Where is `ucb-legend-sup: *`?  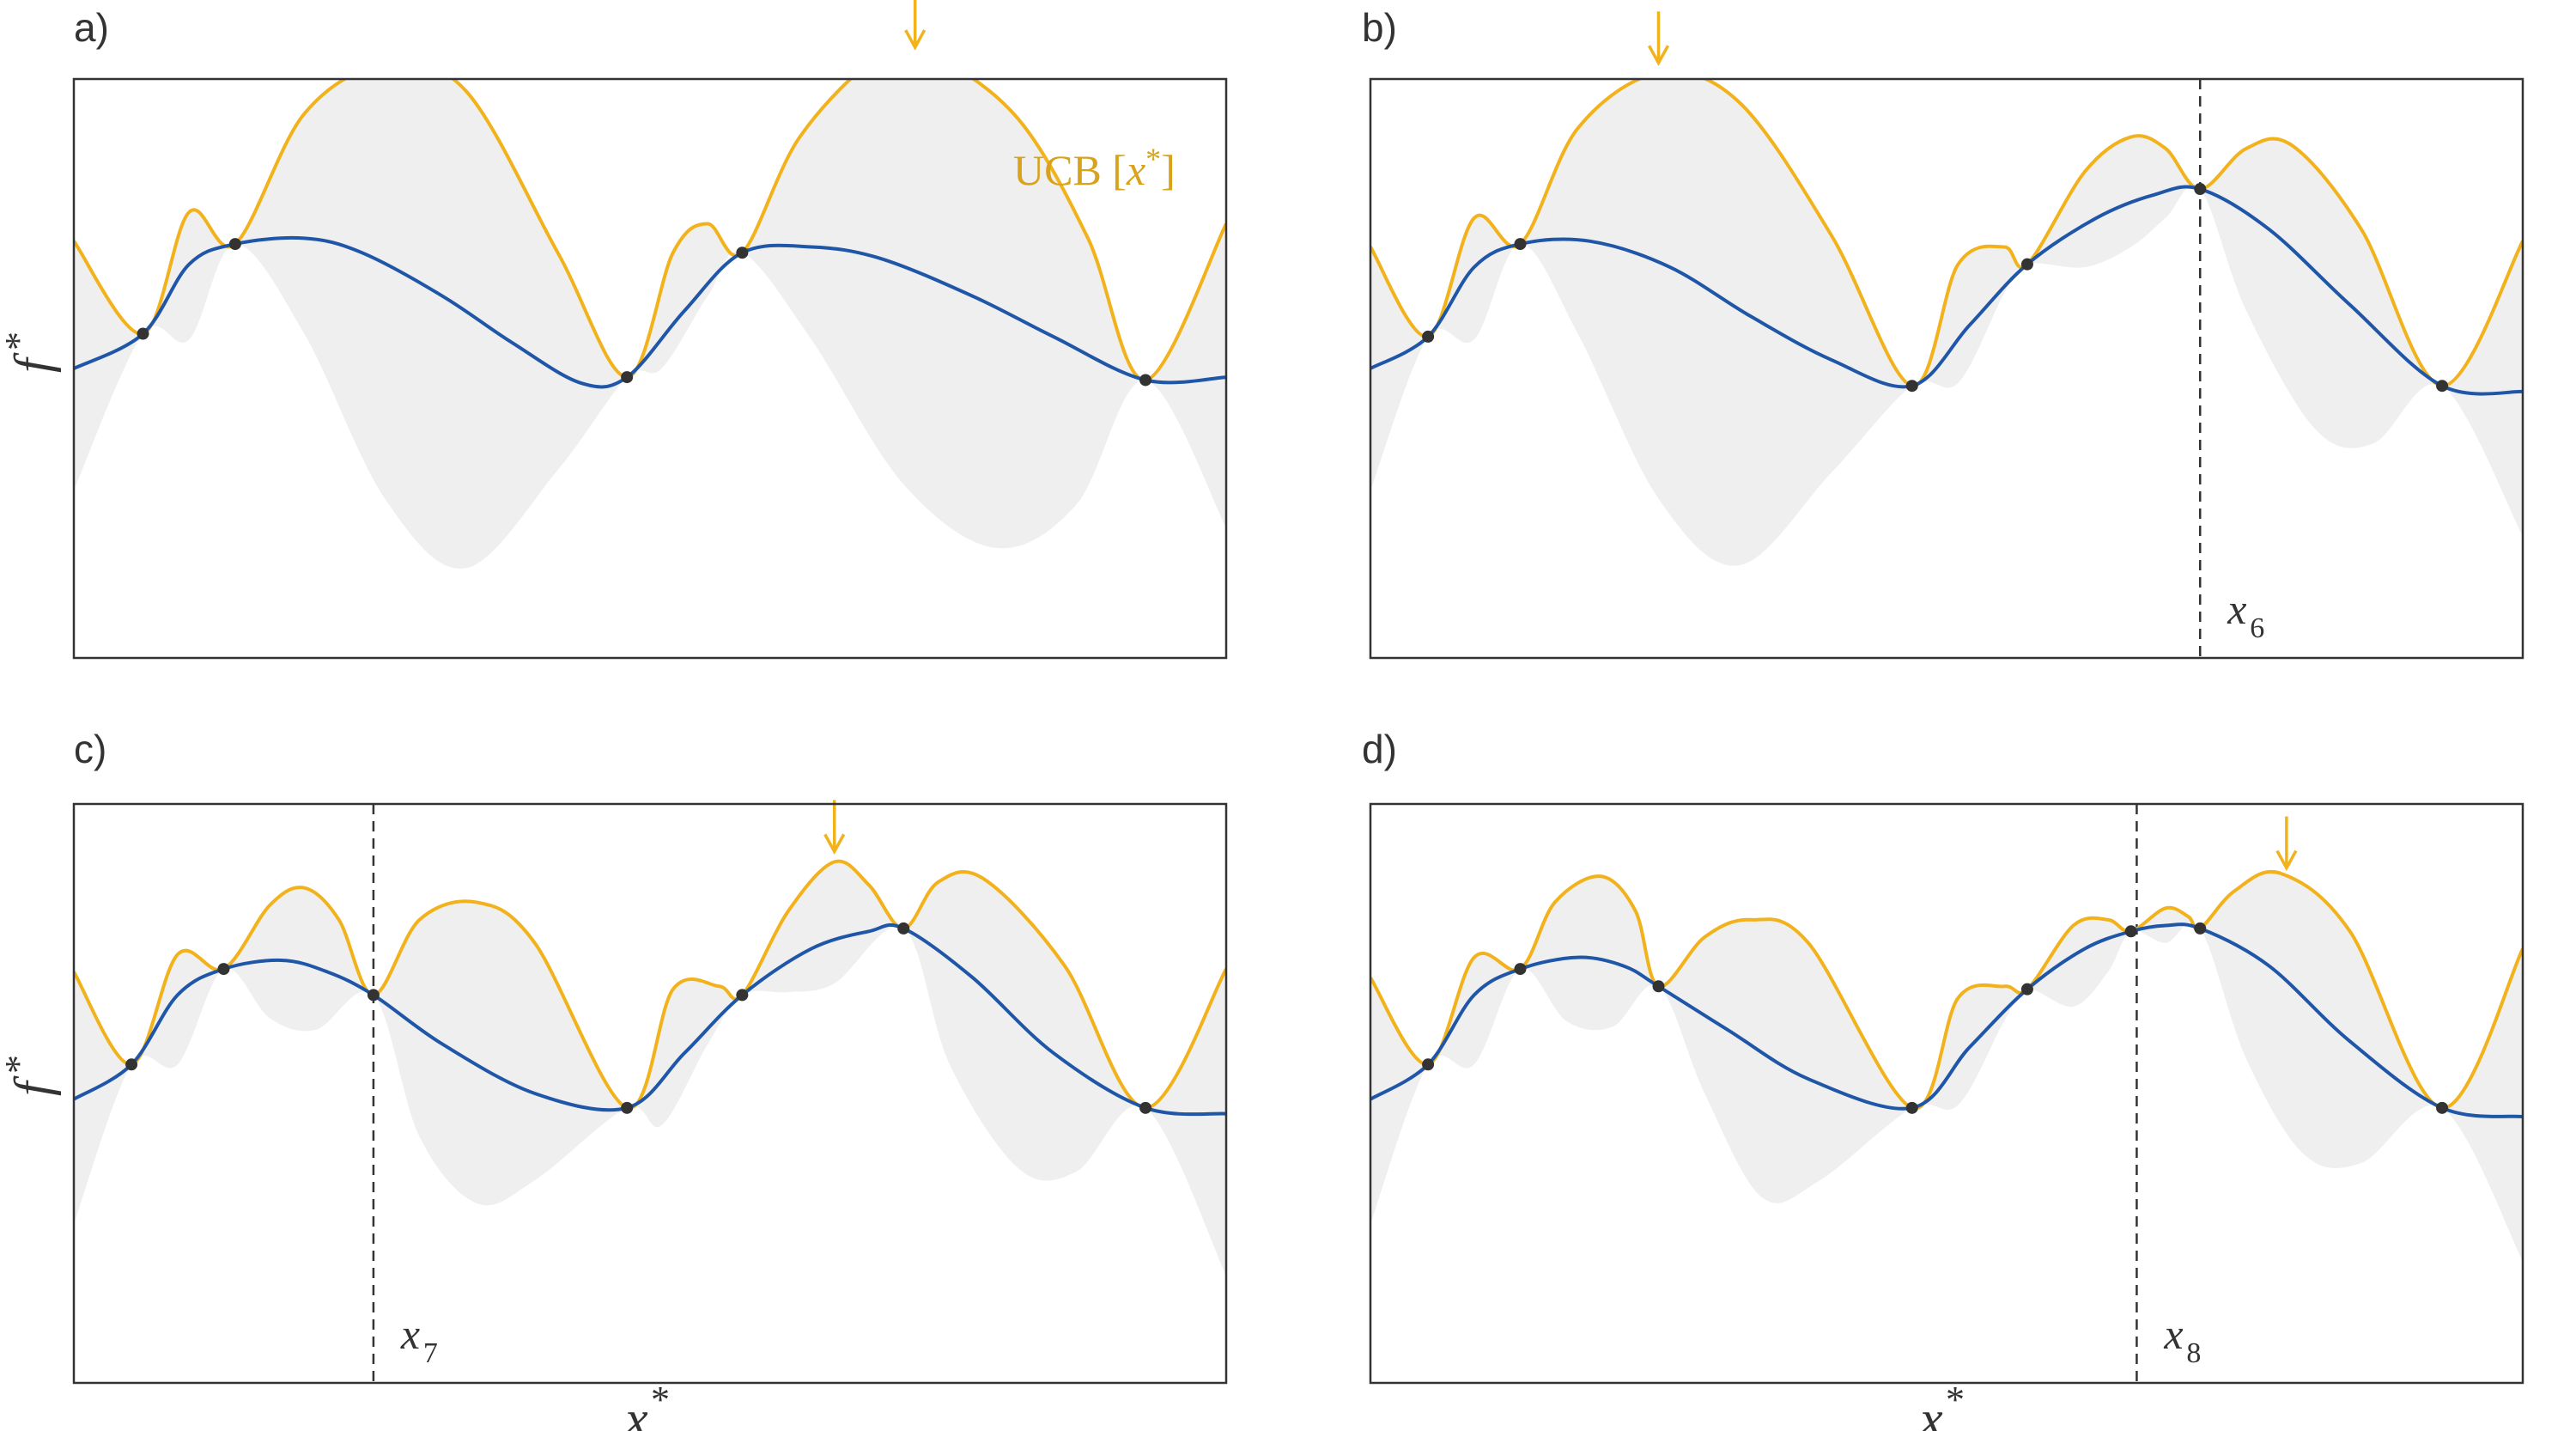 ucb-legend-sup: * is located at coordinates (1153, 159).